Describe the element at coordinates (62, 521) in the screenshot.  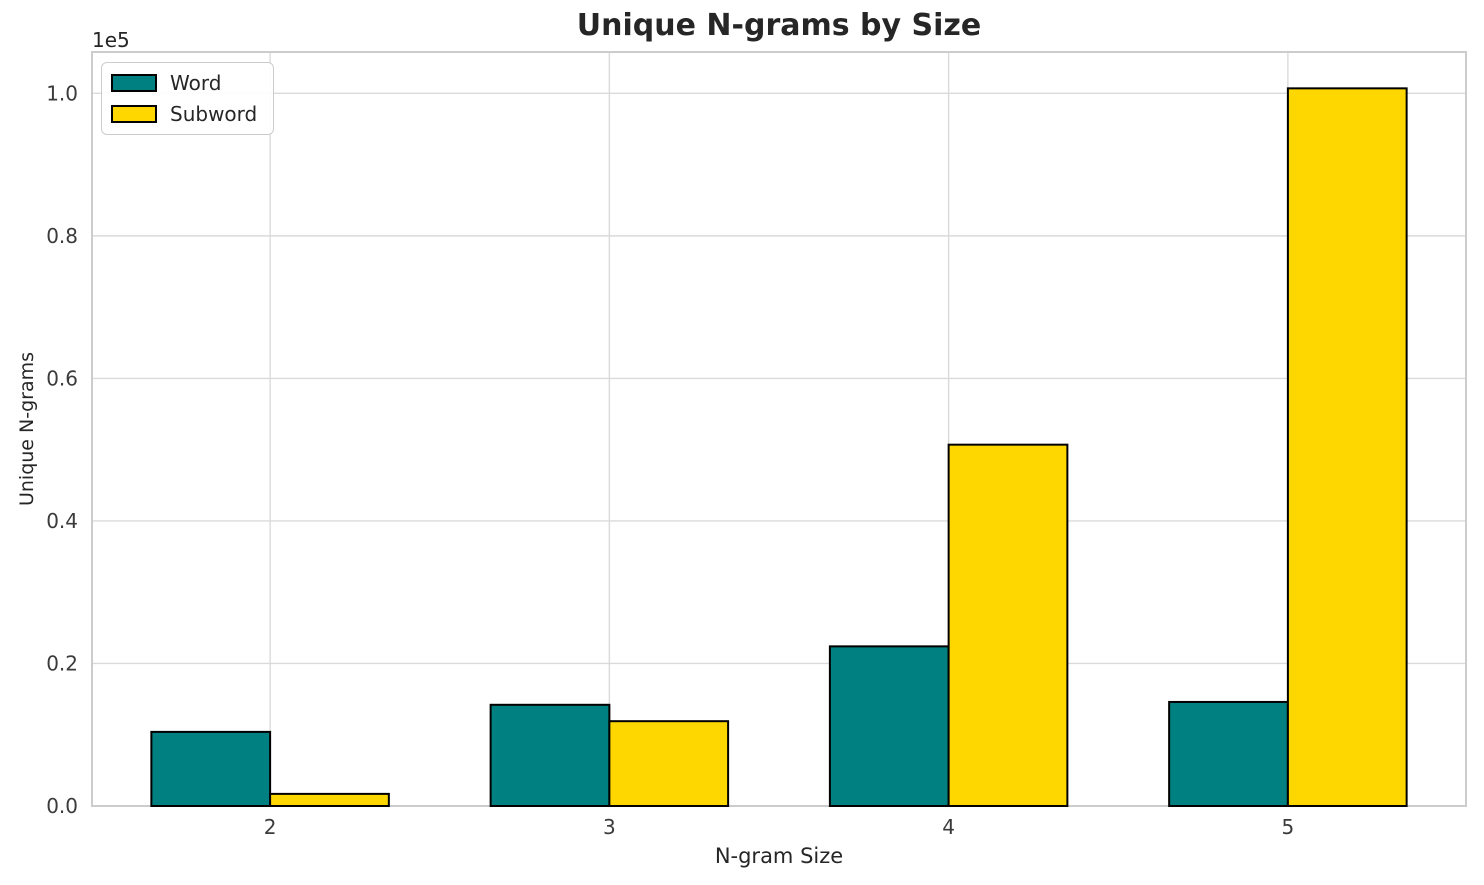
I see `y-tick-label: 0.4` at that location.